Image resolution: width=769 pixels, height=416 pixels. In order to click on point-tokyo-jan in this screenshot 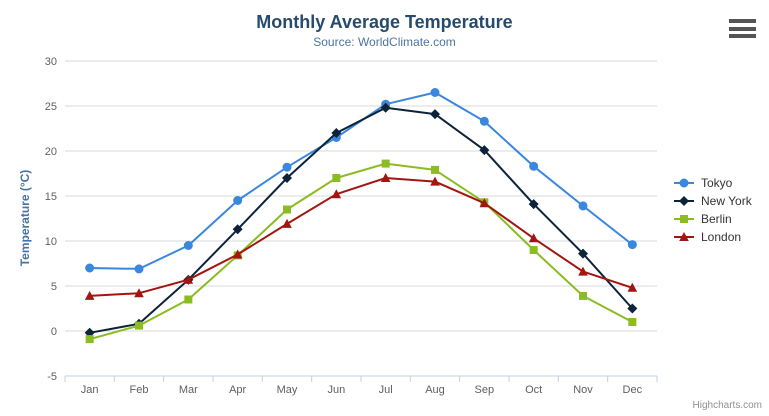, I will do `click(90, 268)`.